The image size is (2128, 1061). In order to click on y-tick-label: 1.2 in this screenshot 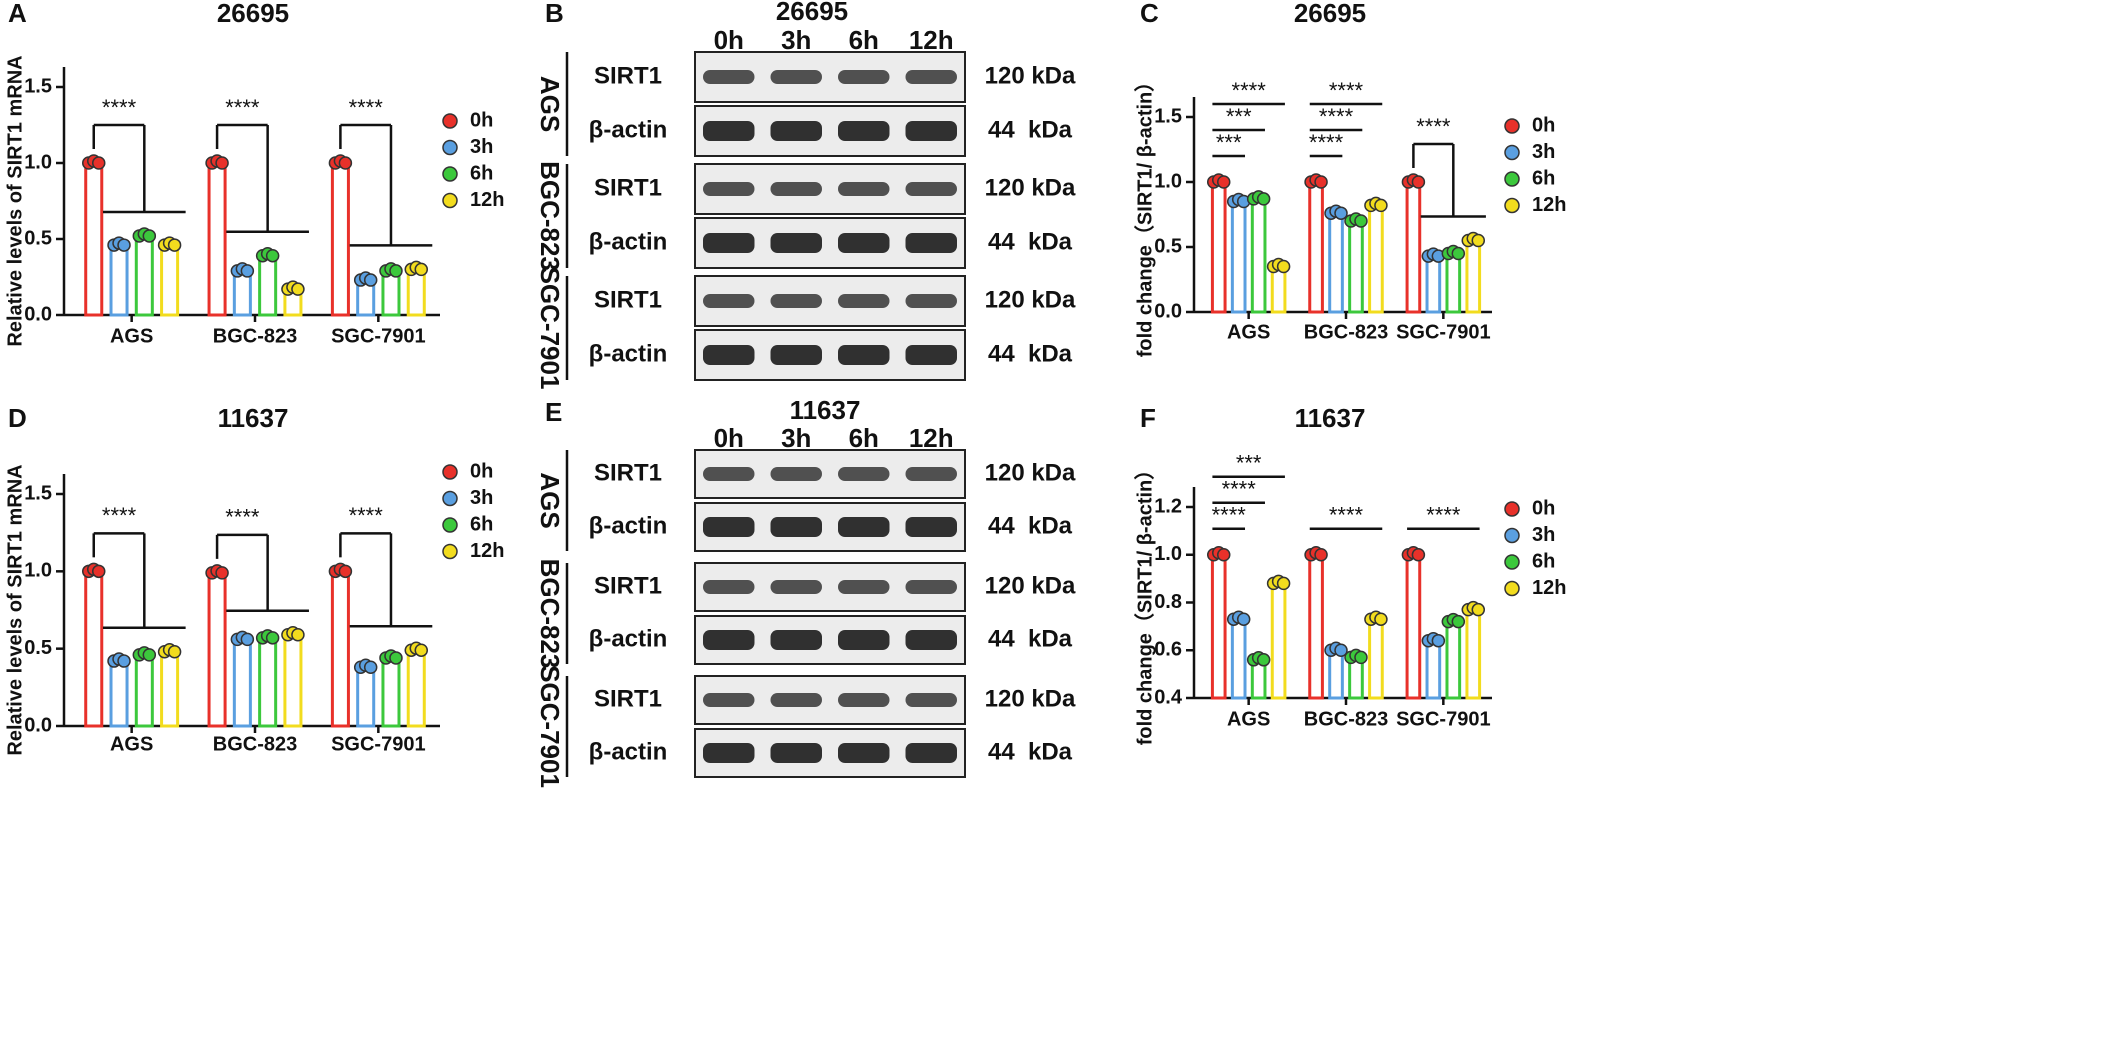, I will do `click(1168, 506)`.